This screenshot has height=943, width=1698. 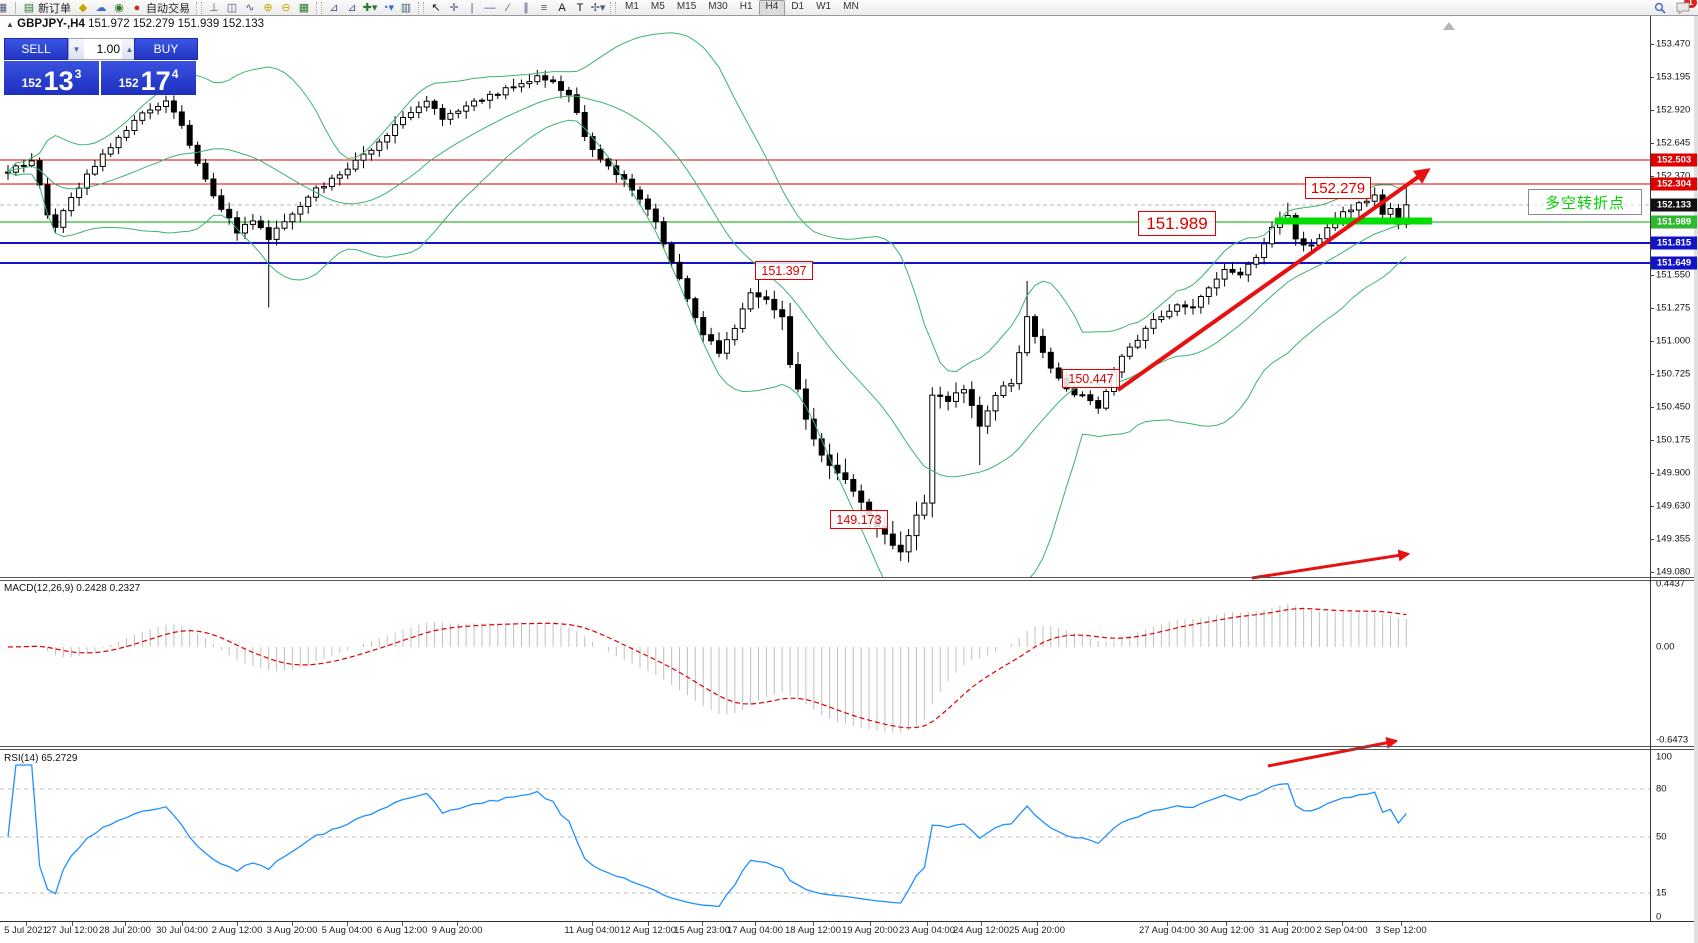 What do you see at coordinates (1287, 930) in the screenshot?
I see `time-label: 31 Aug 20:00` at bounding box center [1287, 930].